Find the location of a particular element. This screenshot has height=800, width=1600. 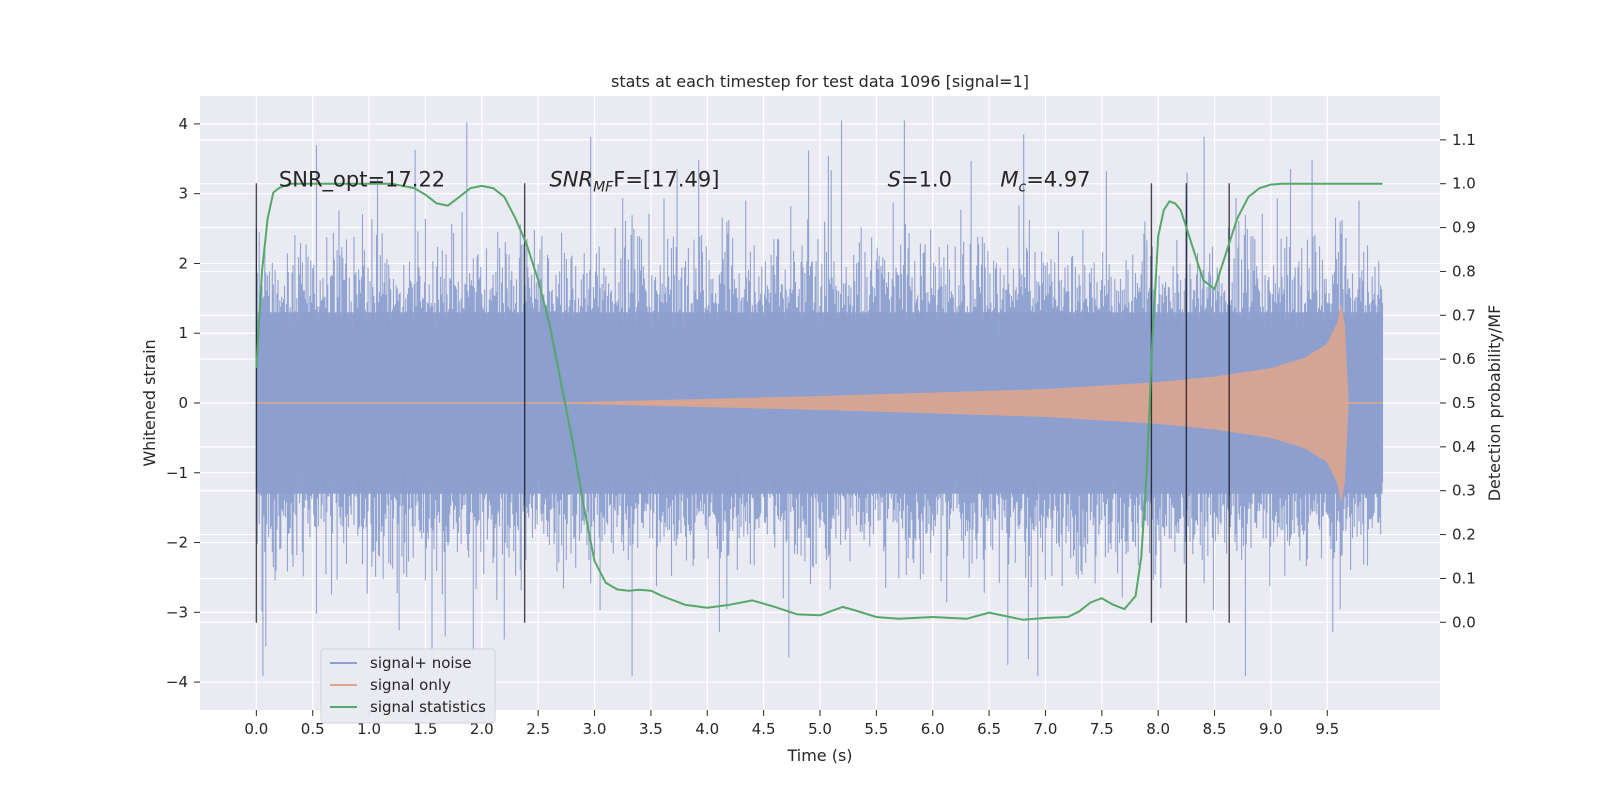

x-tick-label: 1.5 is located at coordinates (426, 729).